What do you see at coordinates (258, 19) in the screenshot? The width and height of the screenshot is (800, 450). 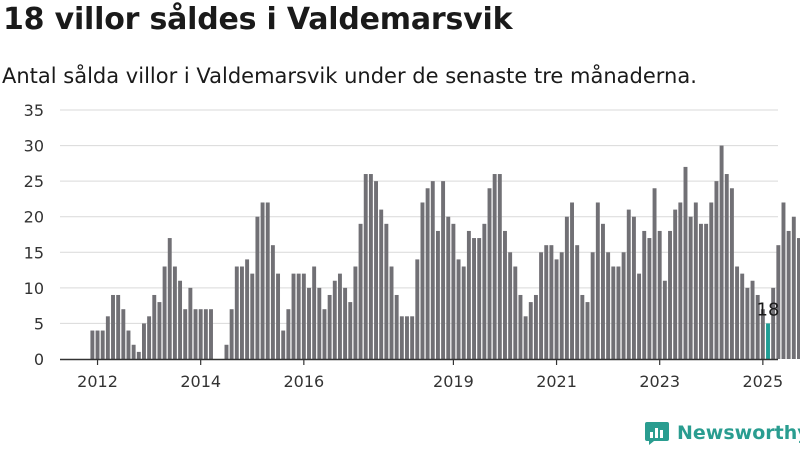 I see `chart-title: 18 villor såldes i Valdemarsvik` at bounding box center [258, 19].